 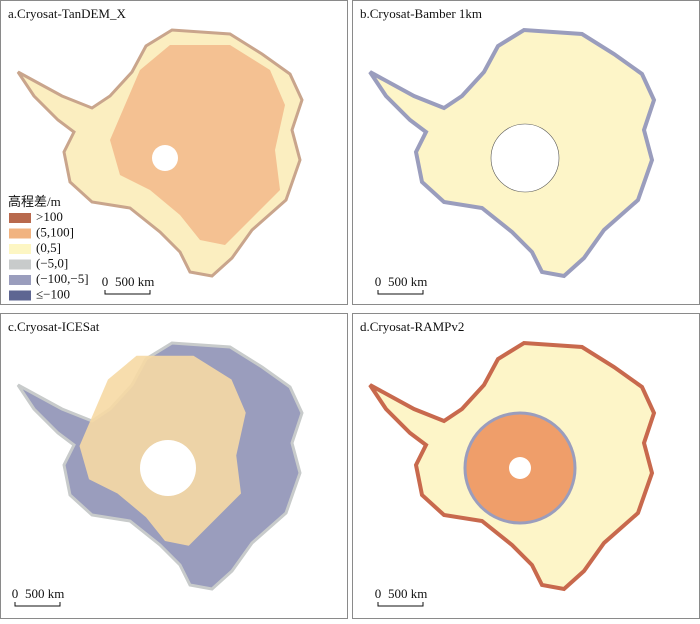 I want to click on legend-title: 高程差/m, so click(x=34, y=201).